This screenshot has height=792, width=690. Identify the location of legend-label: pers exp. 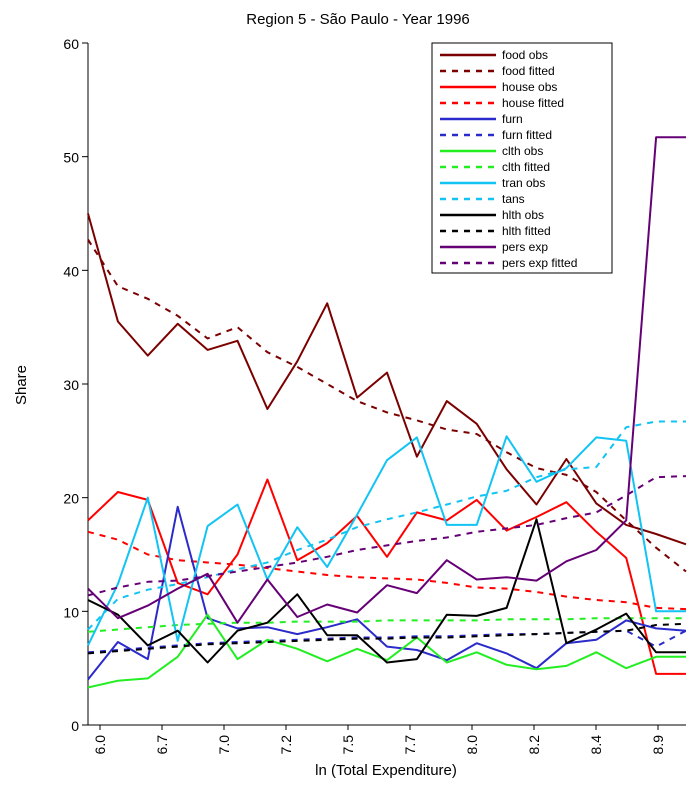
(525, 247).